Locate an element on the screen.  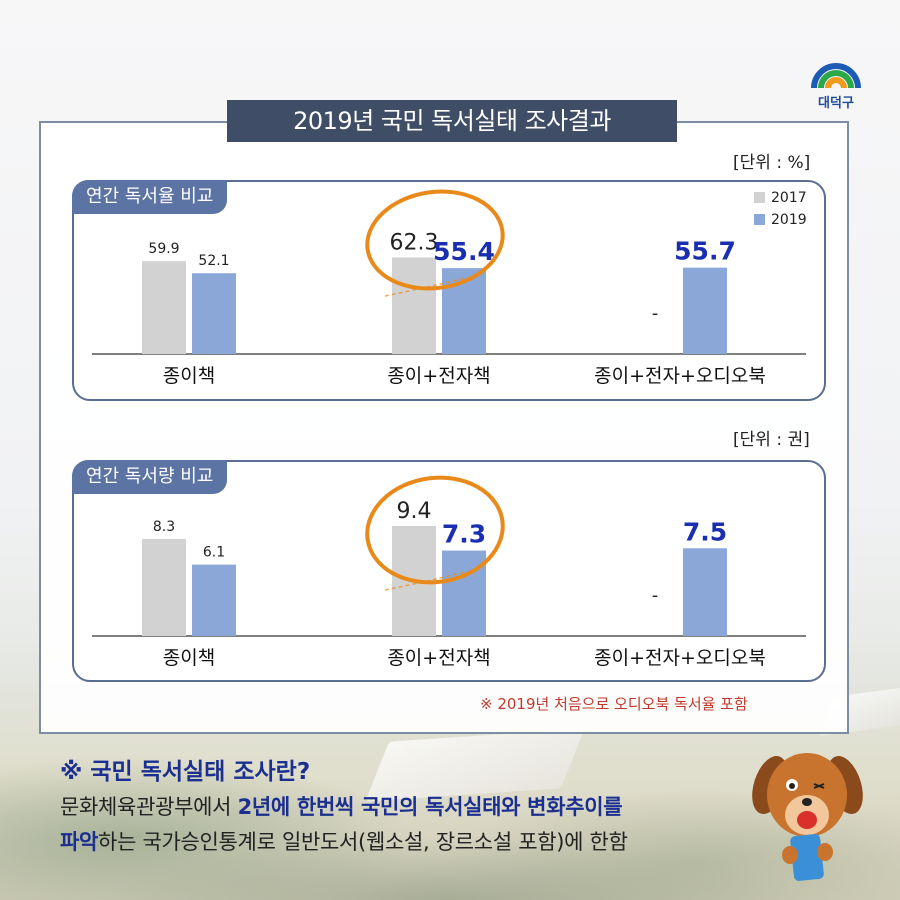
data-label-2017-0: 59.9 is located at coordinates (163, 249).